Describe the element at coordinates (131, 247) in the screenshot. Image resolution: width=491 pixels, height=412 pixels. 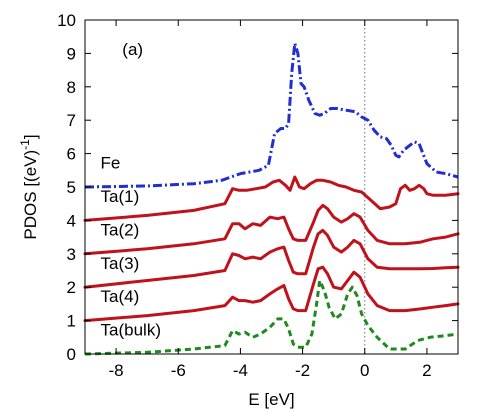
I see `series-labels-layer: Fe Ta(1) Ta(2) Ta(3) Ta(4) Ta(bulk)` at that location.